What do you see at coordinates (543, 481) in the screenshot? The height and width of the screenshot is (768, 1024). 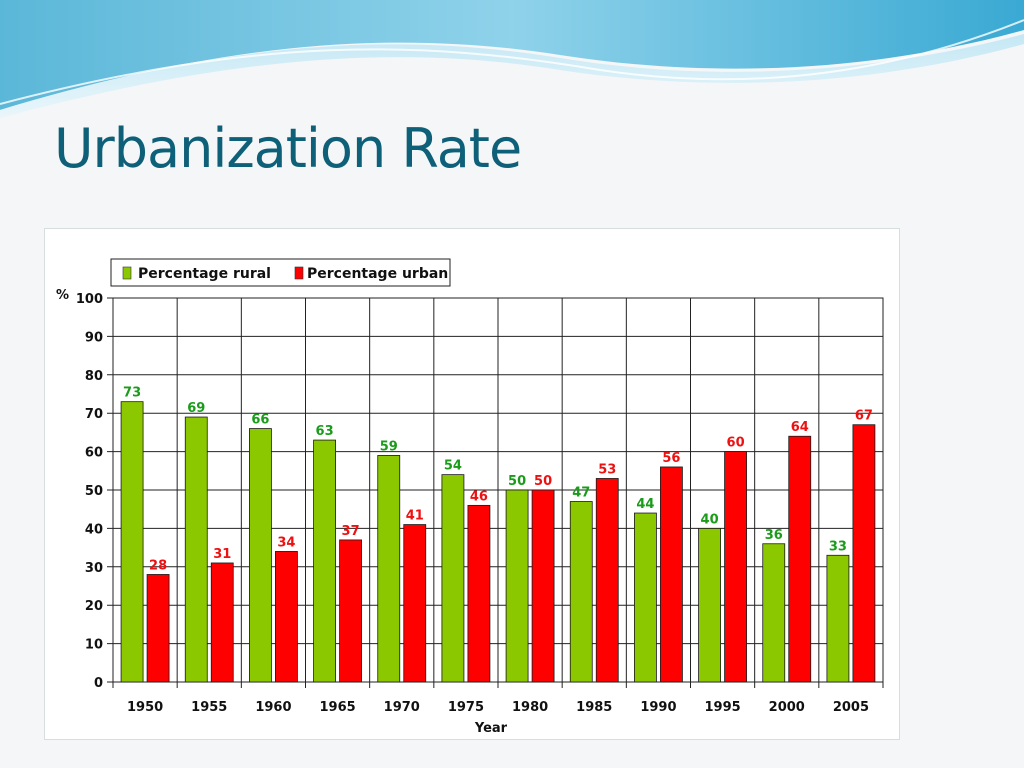 I see `data-label-urban: 50` at bounding box center [543, 481].